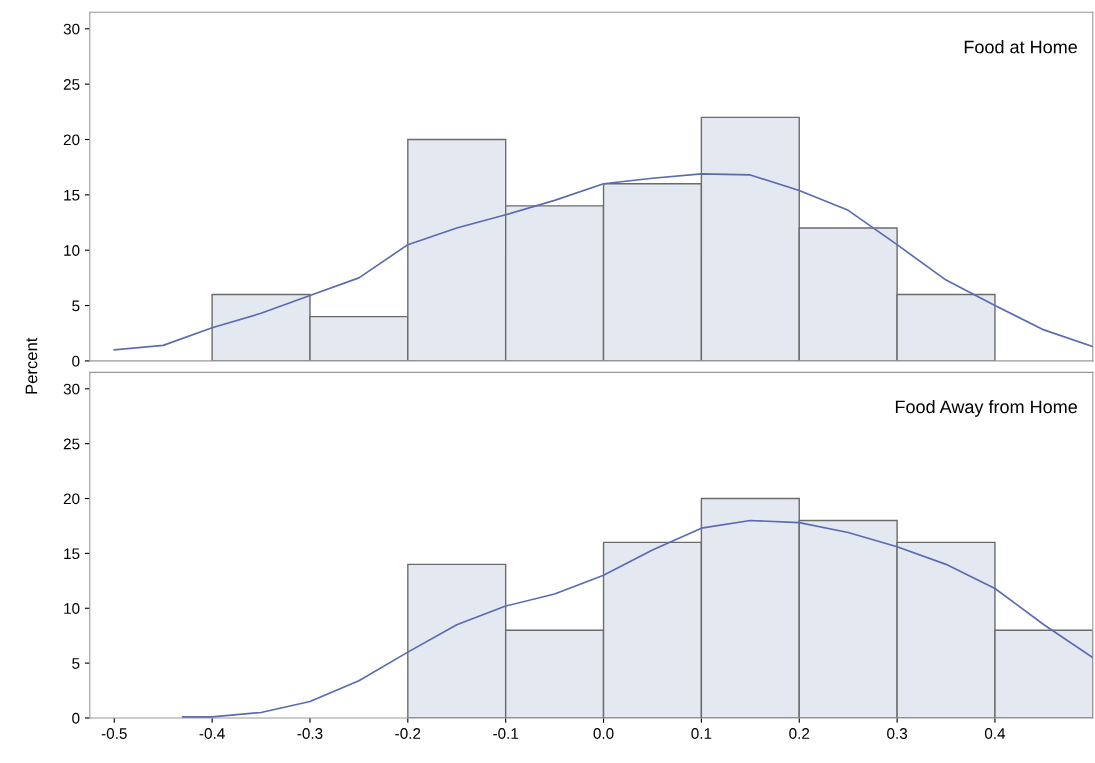 The height and width of the screenshot is (763, 1095). What do you see at coordinates (408, 733) in the screenshot?
I see `x-tick-label: -0.2` at bounding box center [408, 733].